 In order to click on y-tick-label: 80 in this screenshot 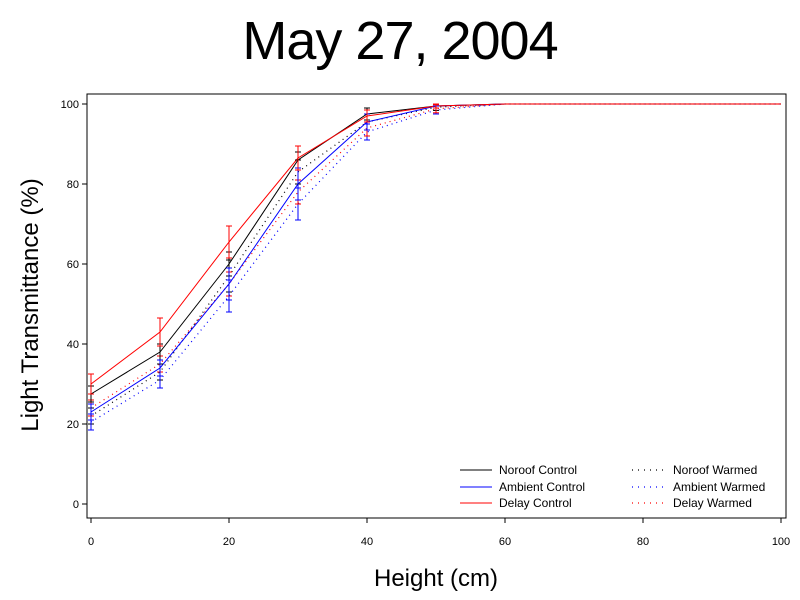, I will do `click(73, 185)`.